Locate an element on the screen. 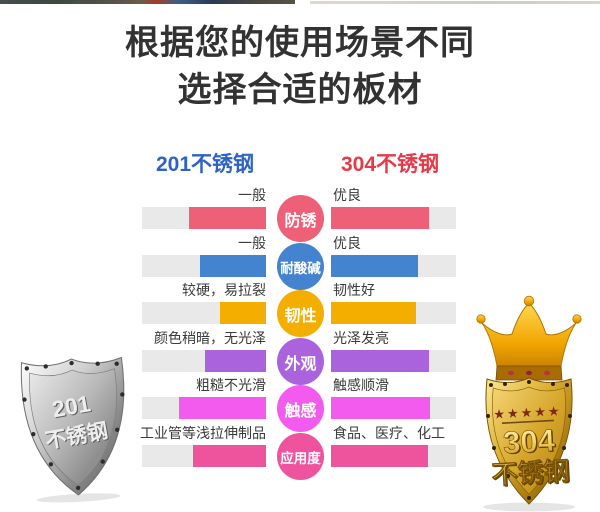  silver-shield-201-badge: 201 201 不锈钢 不锈钢 is located at coordinates (72, 429).